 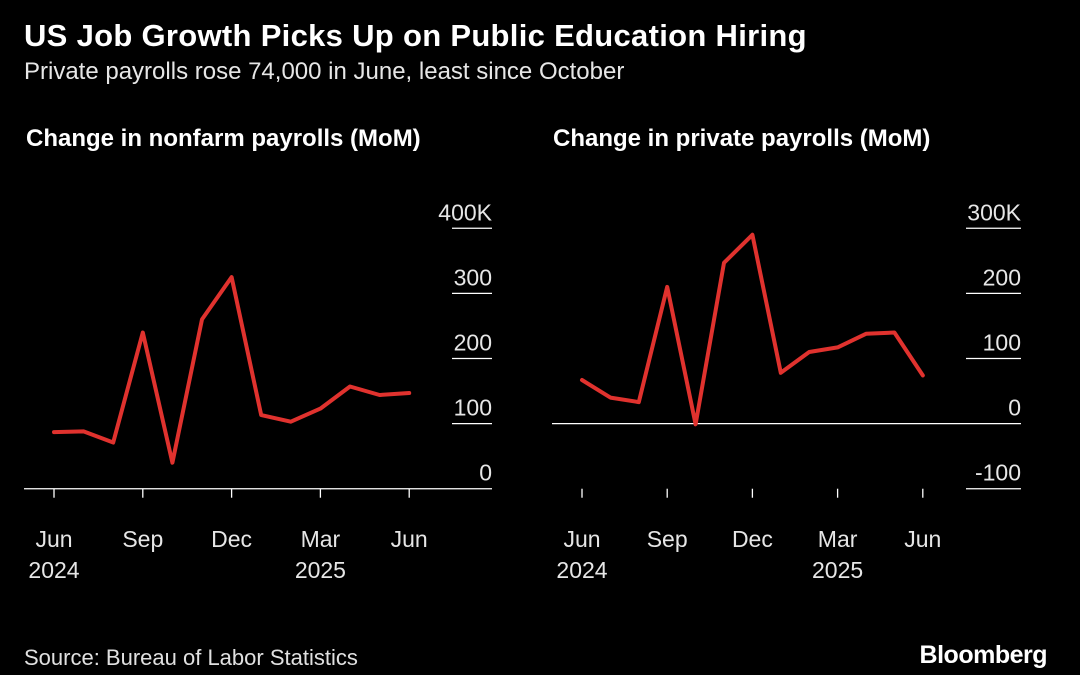 What do you see at coordinates (465, 212) in the screenshot?
I see `y-tick-label: 400K` at bounding box center [465, 212].